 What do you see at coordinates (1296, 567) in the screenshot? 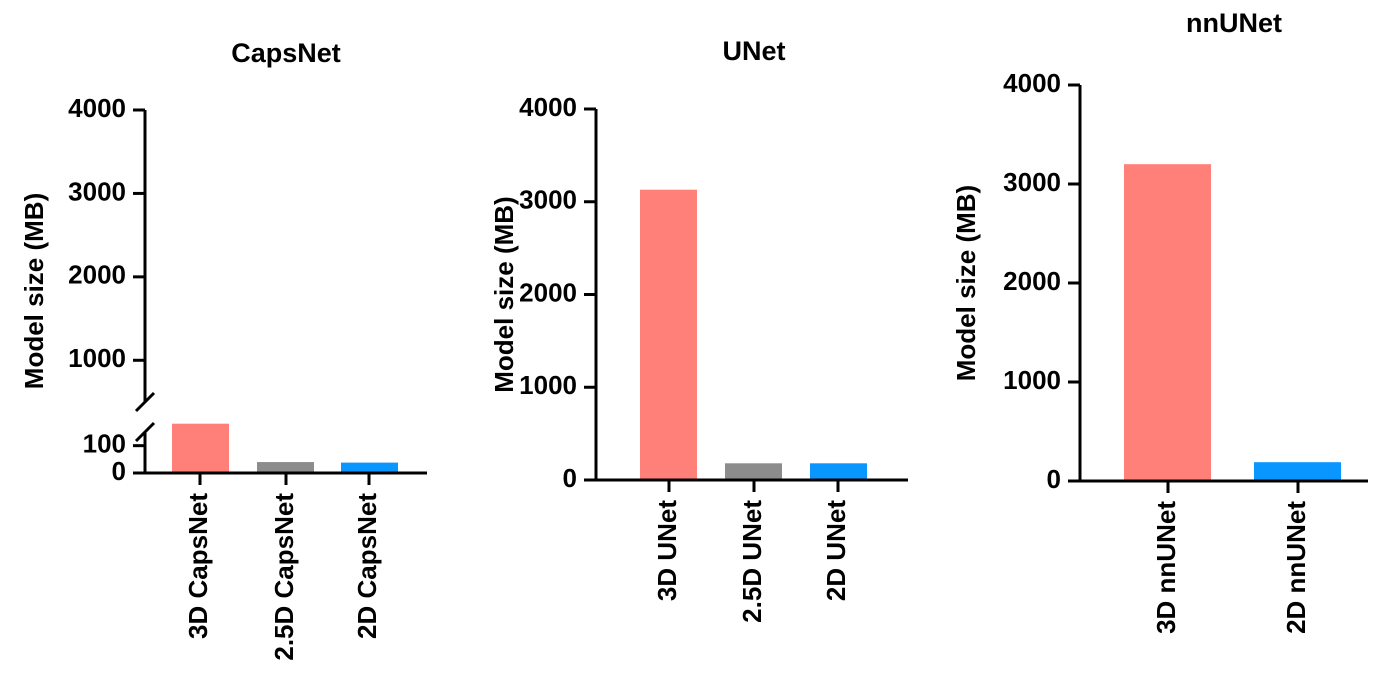
I see `x-category-label: 2D nnUNet` at bounding box center [1296, 567].